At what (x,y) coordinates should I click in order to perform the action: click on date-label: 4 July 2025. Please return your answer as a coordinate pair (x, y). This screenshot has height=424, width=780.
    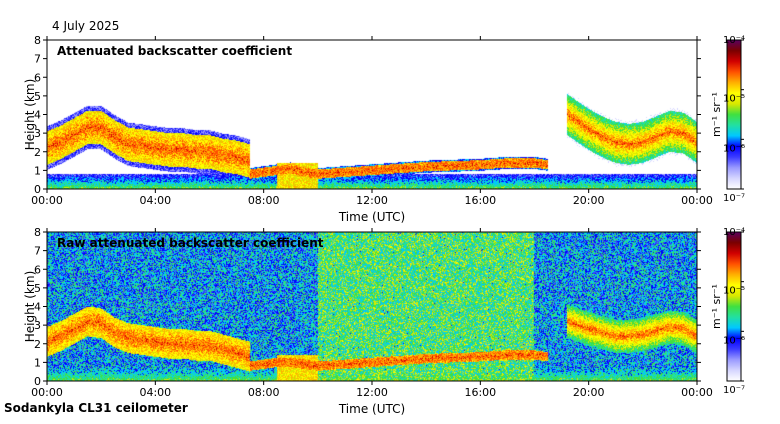
    Looking at the image, I should click on (86, 26).